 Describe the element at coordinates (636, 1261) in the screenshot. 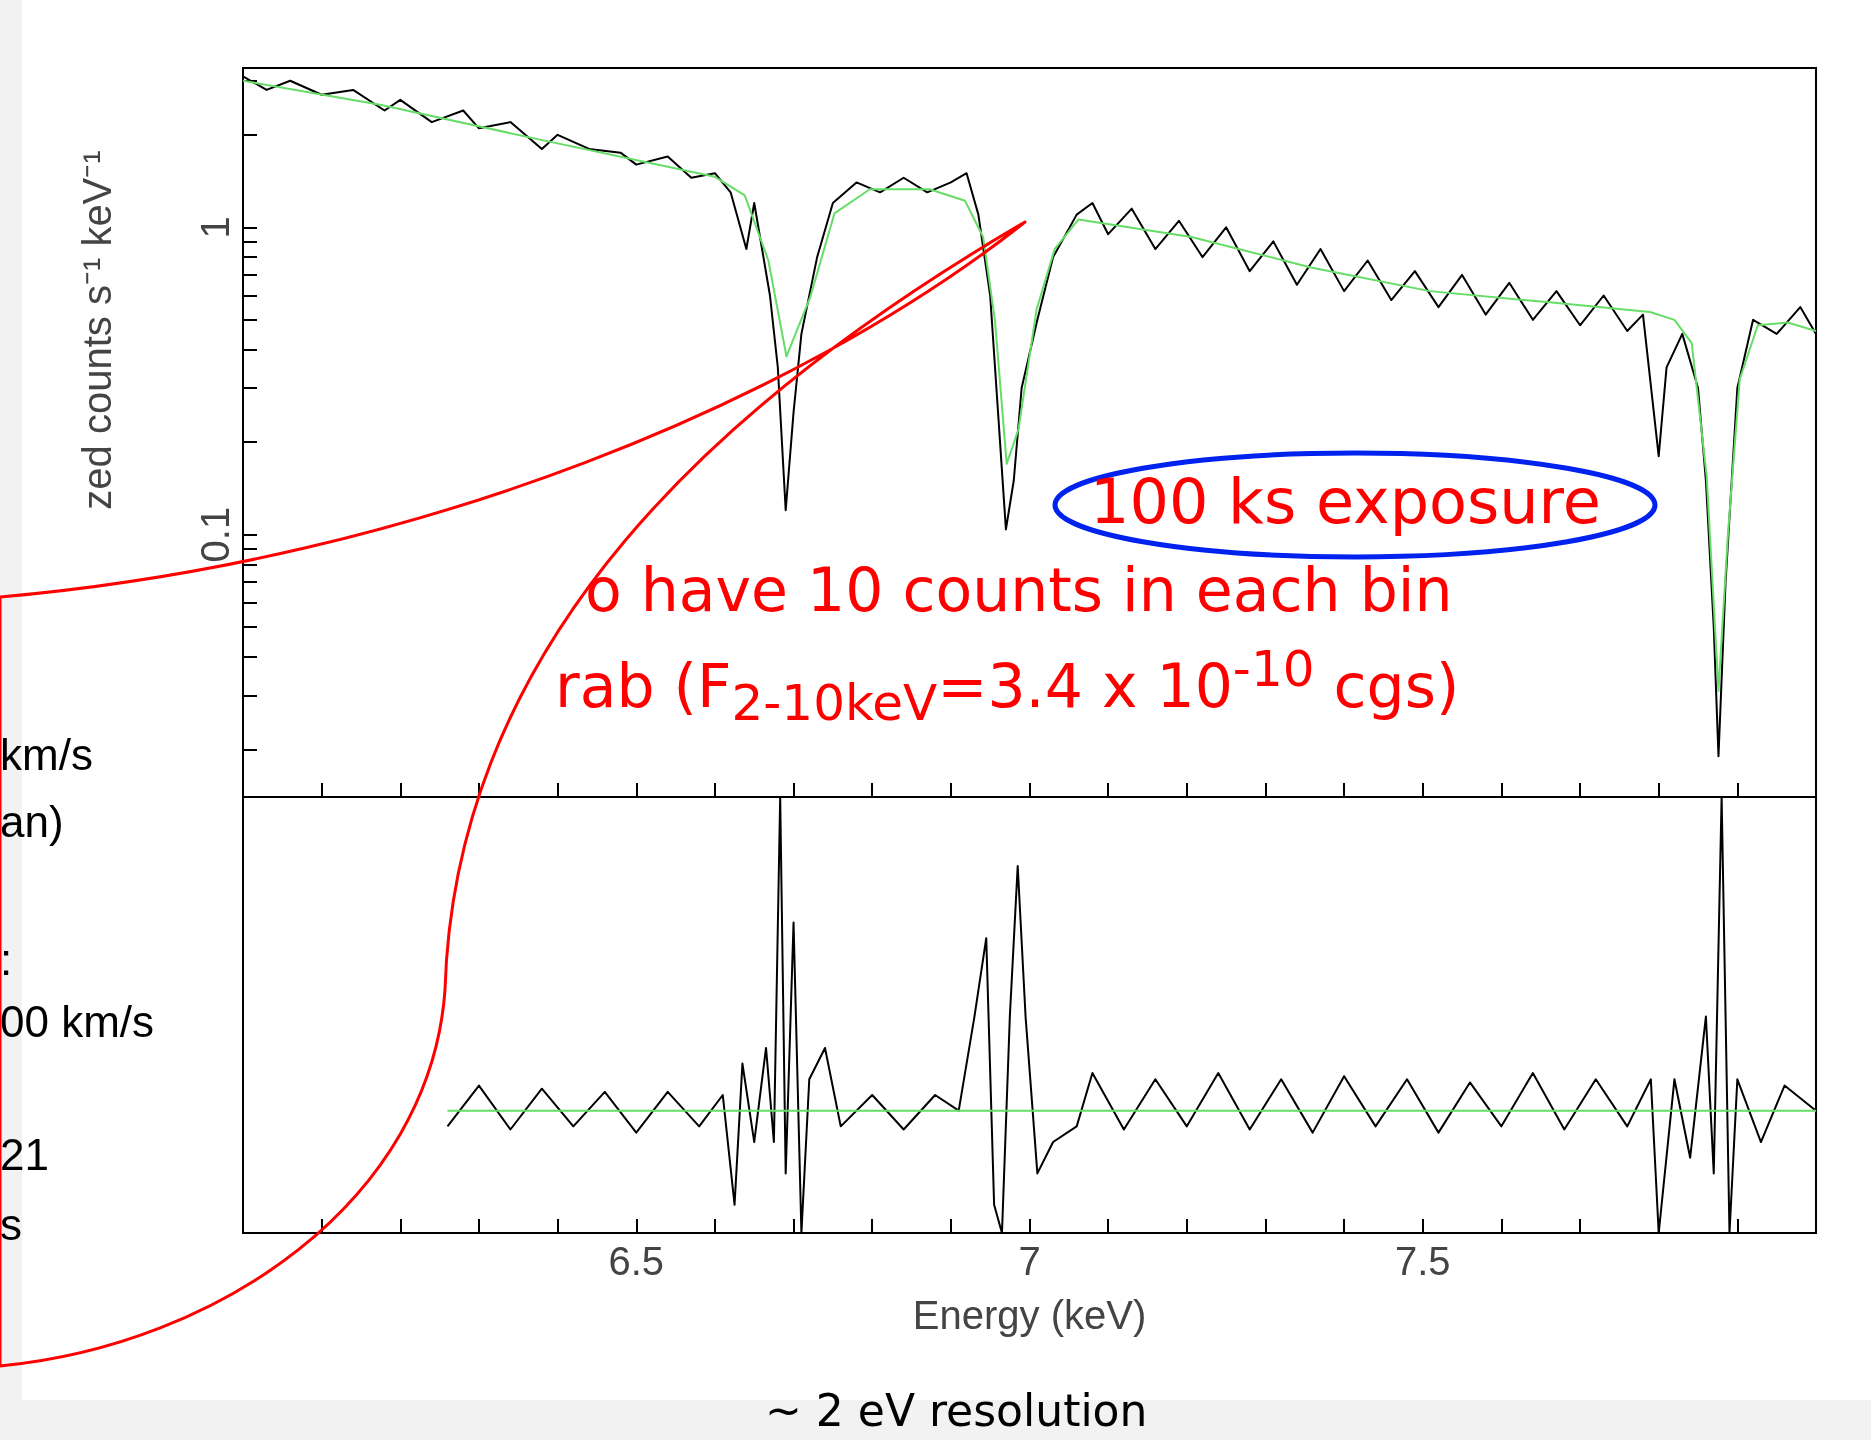

I see `x-tick-label: 6.5` at that location.